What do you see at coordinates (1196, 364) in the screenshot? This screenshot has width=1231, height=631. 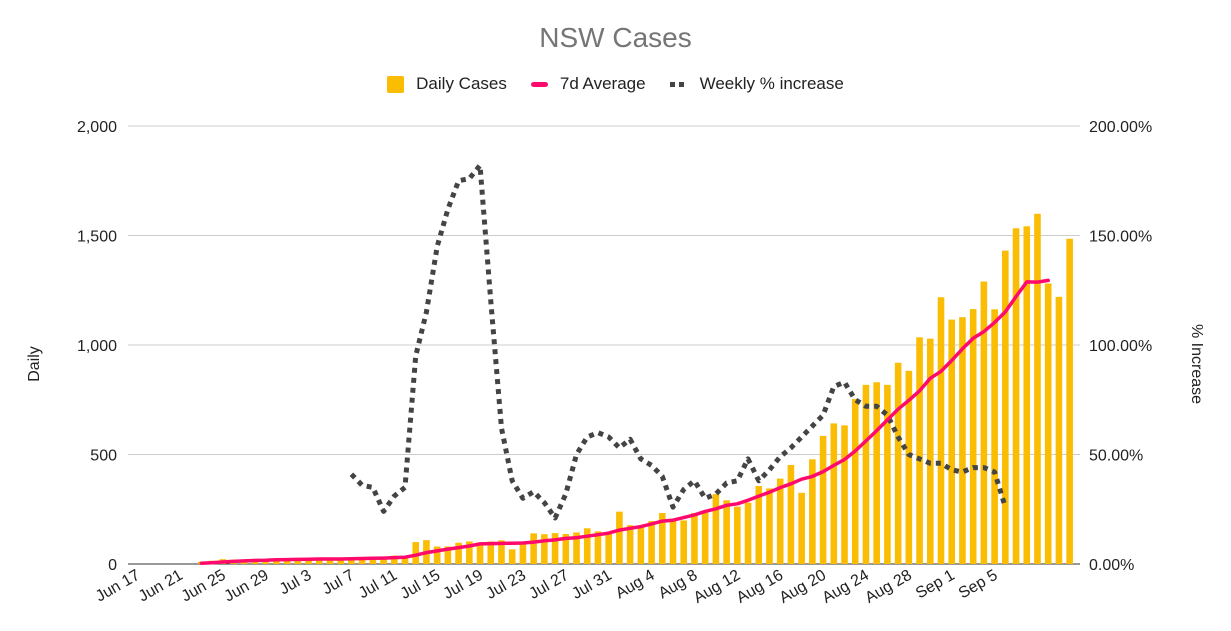 I see `y-axis-right-label: % Increase` at bounding box center [1196, 364].